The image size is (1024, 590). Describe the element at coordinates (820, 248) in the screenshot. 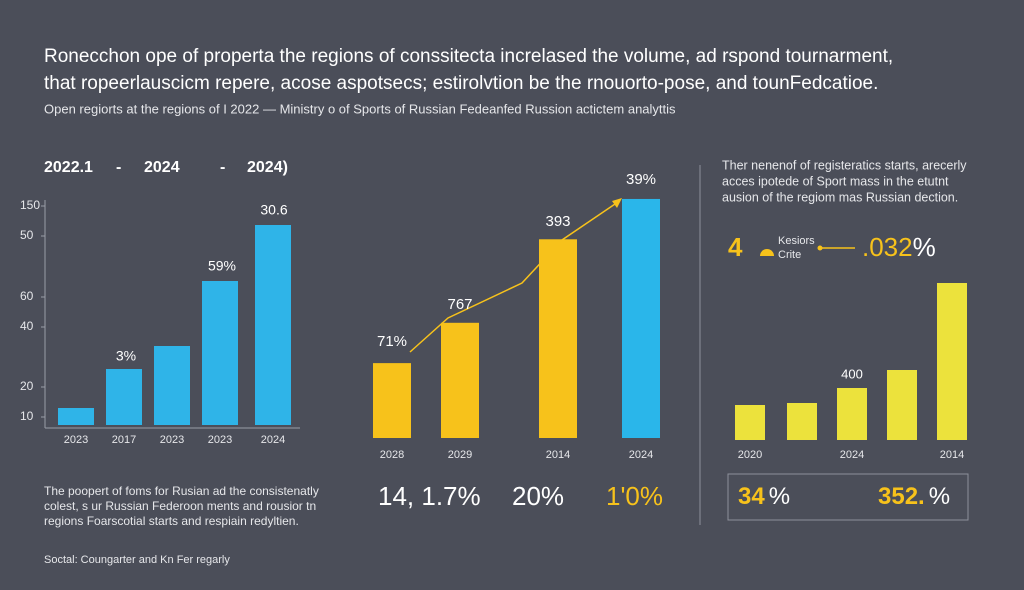

I see `legend-dot` at that location.